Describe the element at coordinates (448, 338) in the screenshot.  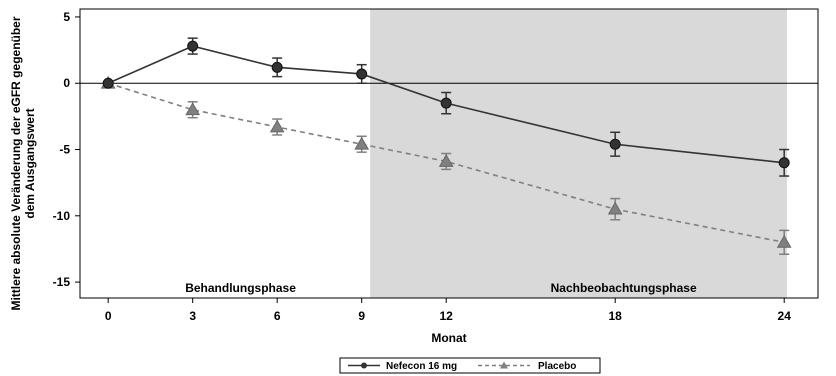
I see `x-axis-title: Monat` at that location.